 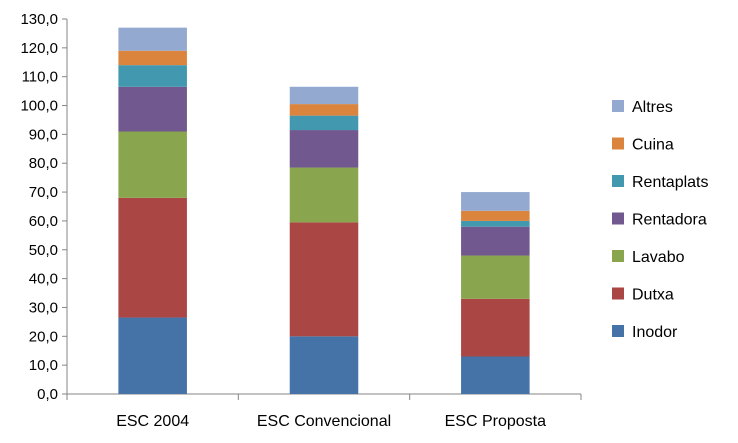 I want to click on legend-label-inodor: Inodor, so click(x=655, y=332).